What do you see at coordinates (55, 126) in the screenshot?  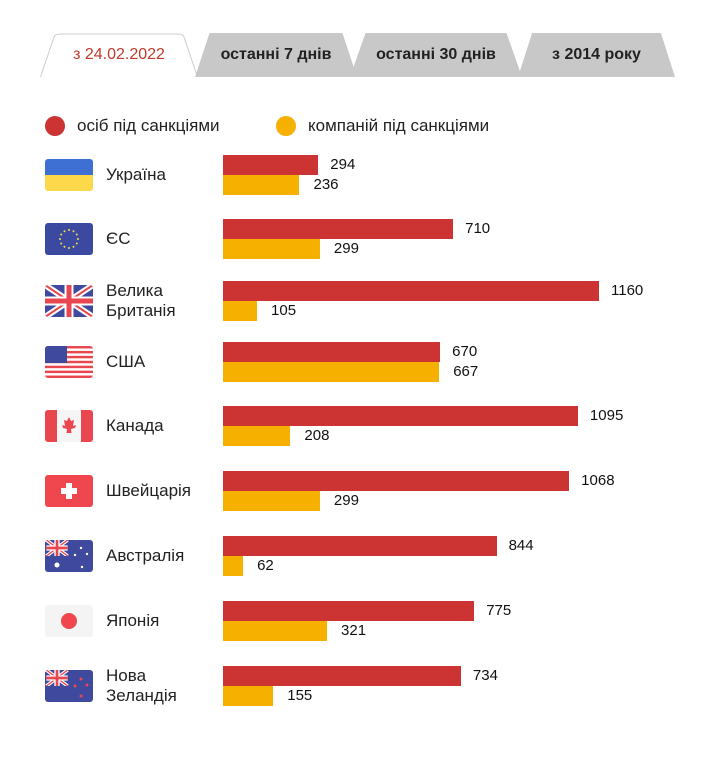 I see `legend-persons-dot` at bounding box center [55, 126].